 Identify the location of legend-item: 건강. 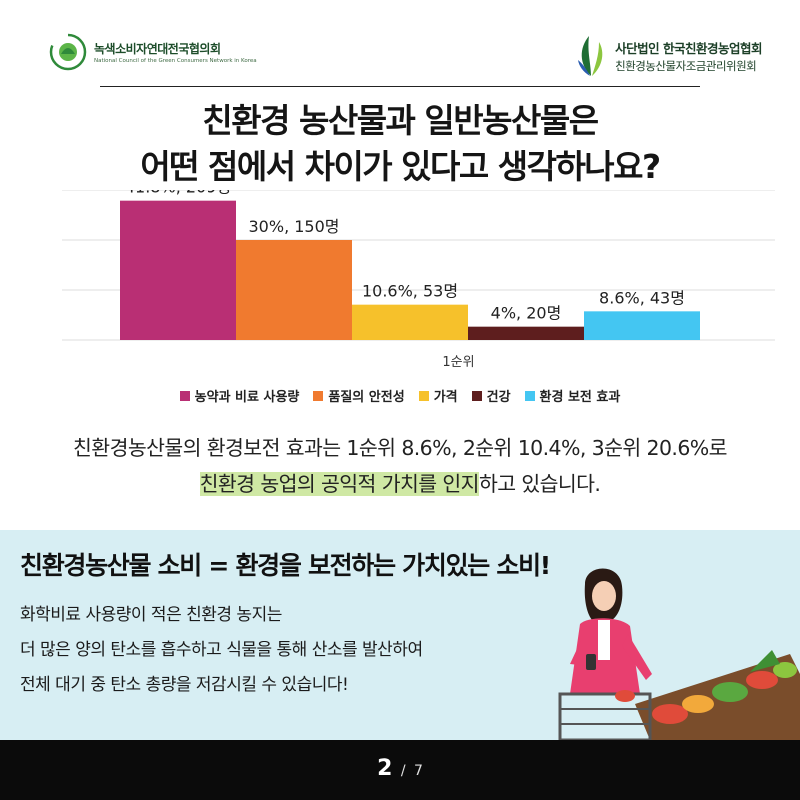
(491, 395).